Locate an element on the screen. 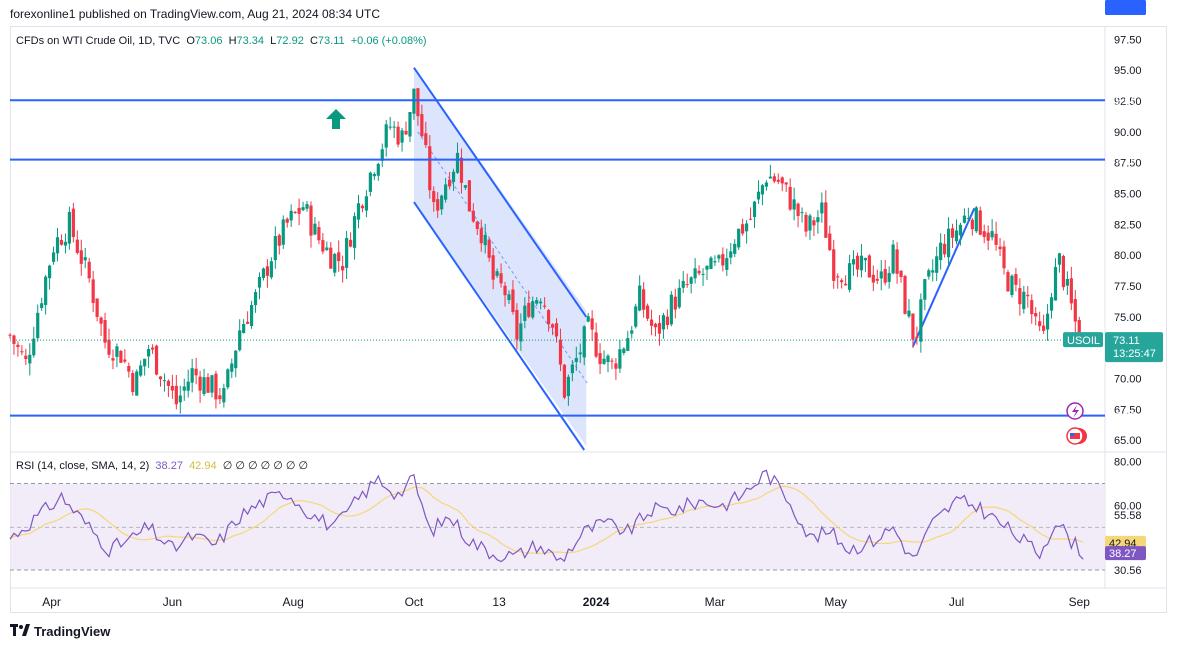  symbol-badge is located at coordinates (1083, 340).